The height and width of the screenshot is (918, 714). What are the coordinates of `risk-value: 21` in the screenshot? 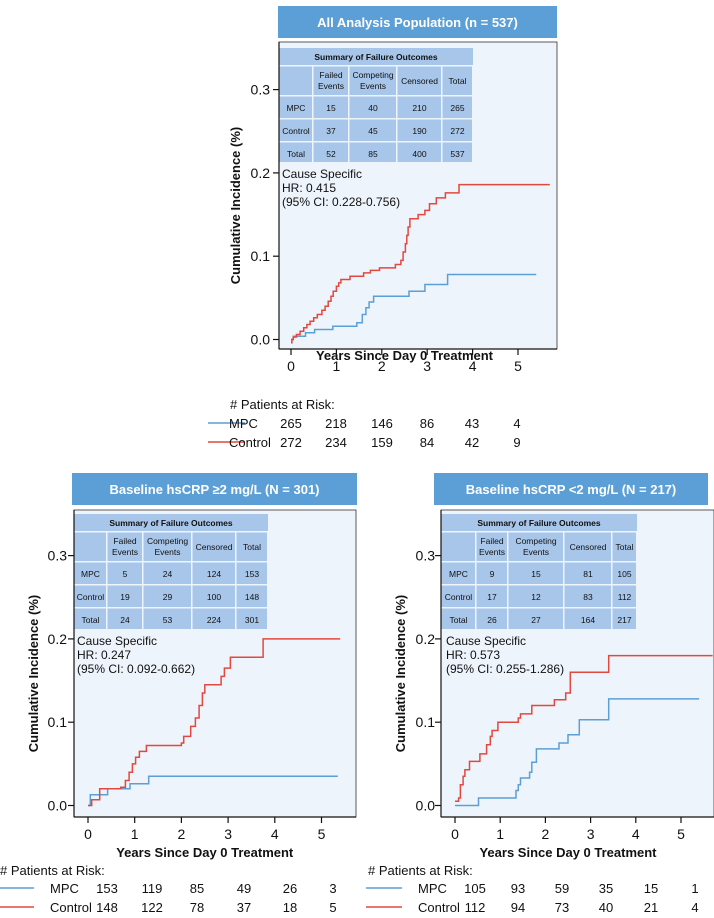 It's located at (651, 907).